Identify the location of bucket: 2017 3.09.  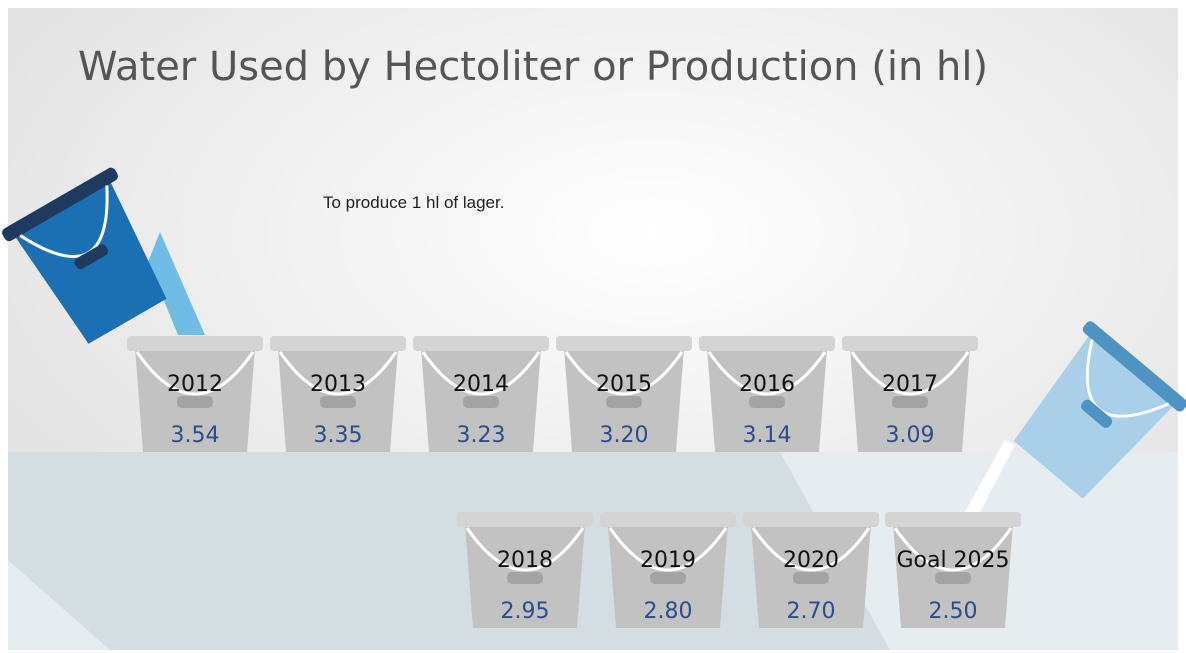
(910, 394).